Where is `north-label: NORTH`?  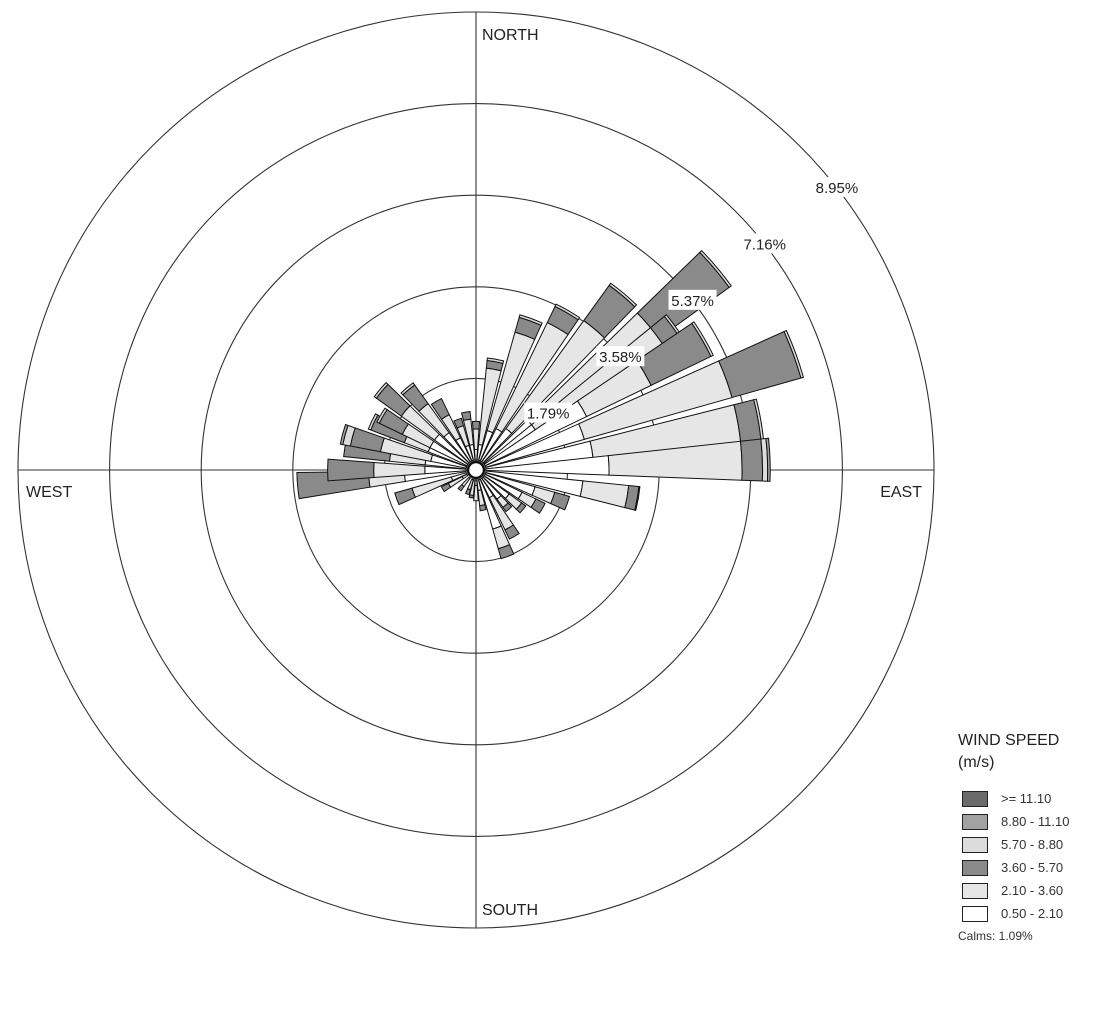 north-label: NORTH is located at coordinates (510, 35).